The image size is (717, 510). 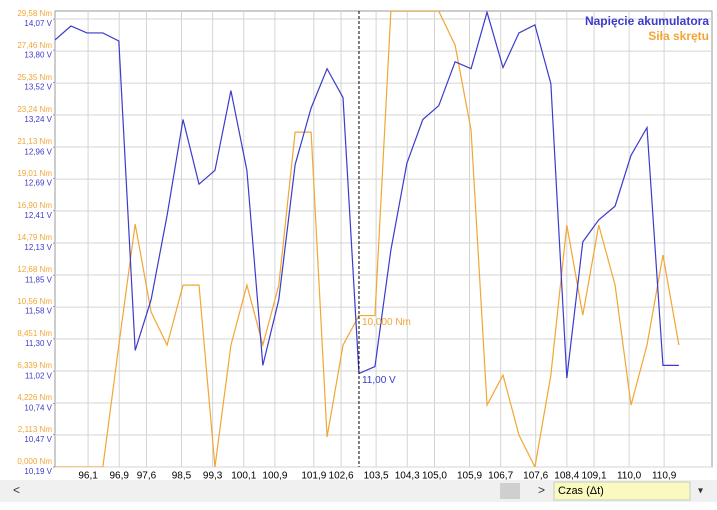 What do you see at coordinates (510, 491) in the screenshot?
I see `scroll-thumb` at bounding box center [510, 491].